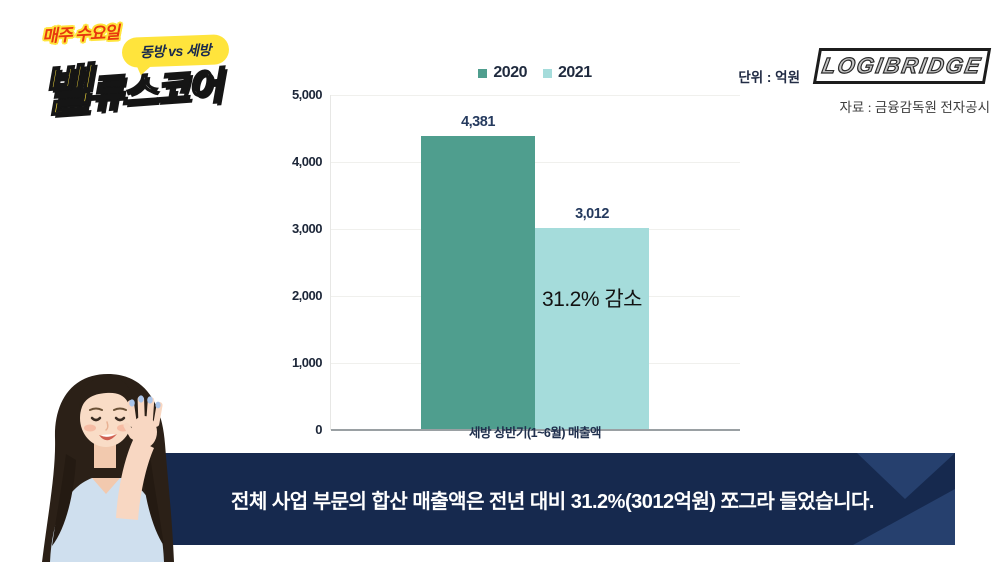  Describe the element at coordinates (915, 107) in the screenshot. I see `data-source-note: 자료 : 금융감독원 전자공시` at that location.